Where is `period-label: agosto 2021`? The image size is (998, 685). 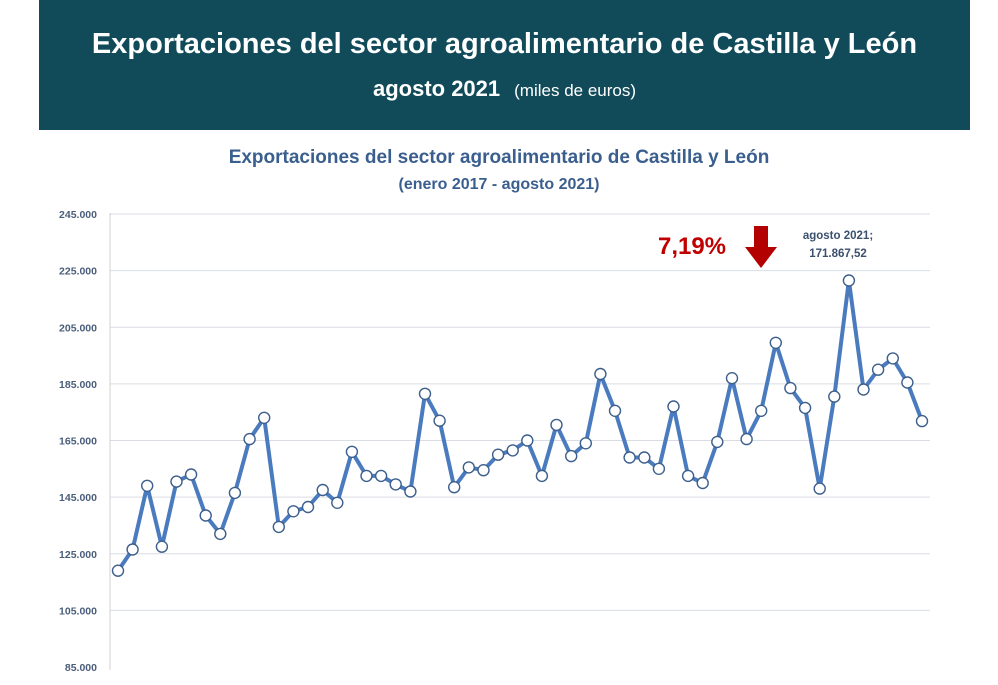
period-label: agosto 2021 is located at coordinates (436, 88).